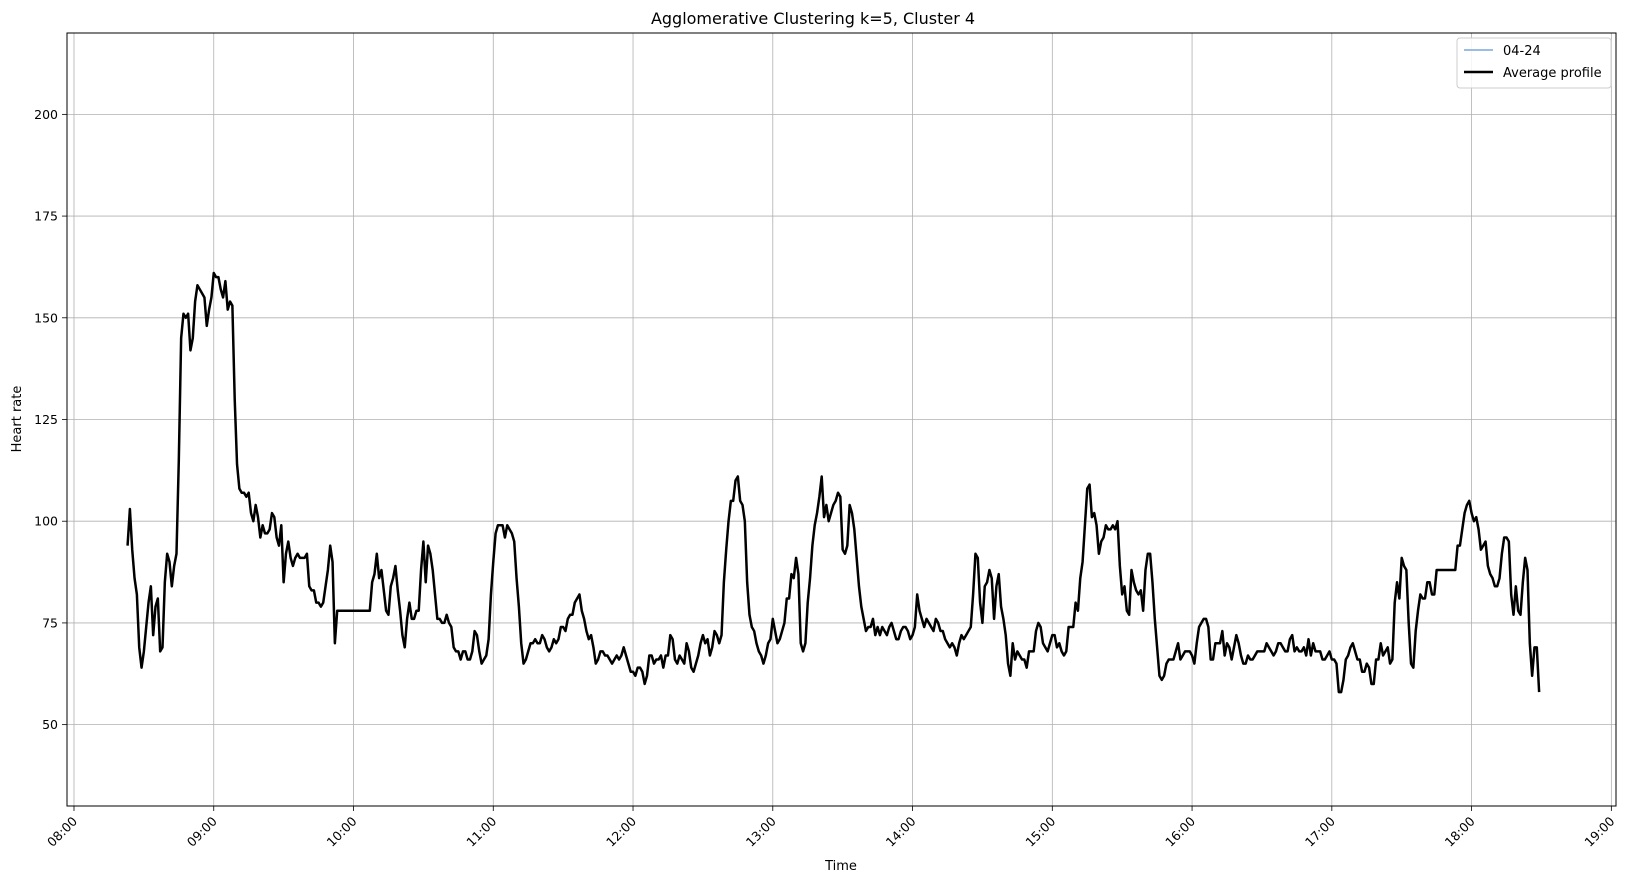  I want to click on y-tick-label-75: 75, so click(50, 622).